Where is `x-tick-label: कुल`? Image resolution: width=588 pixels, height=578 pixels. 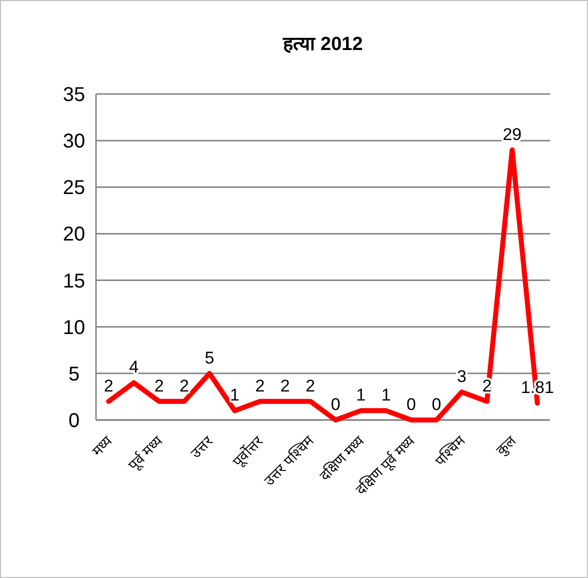
x-tick-label: कुल is located at coordinates (506, 445).